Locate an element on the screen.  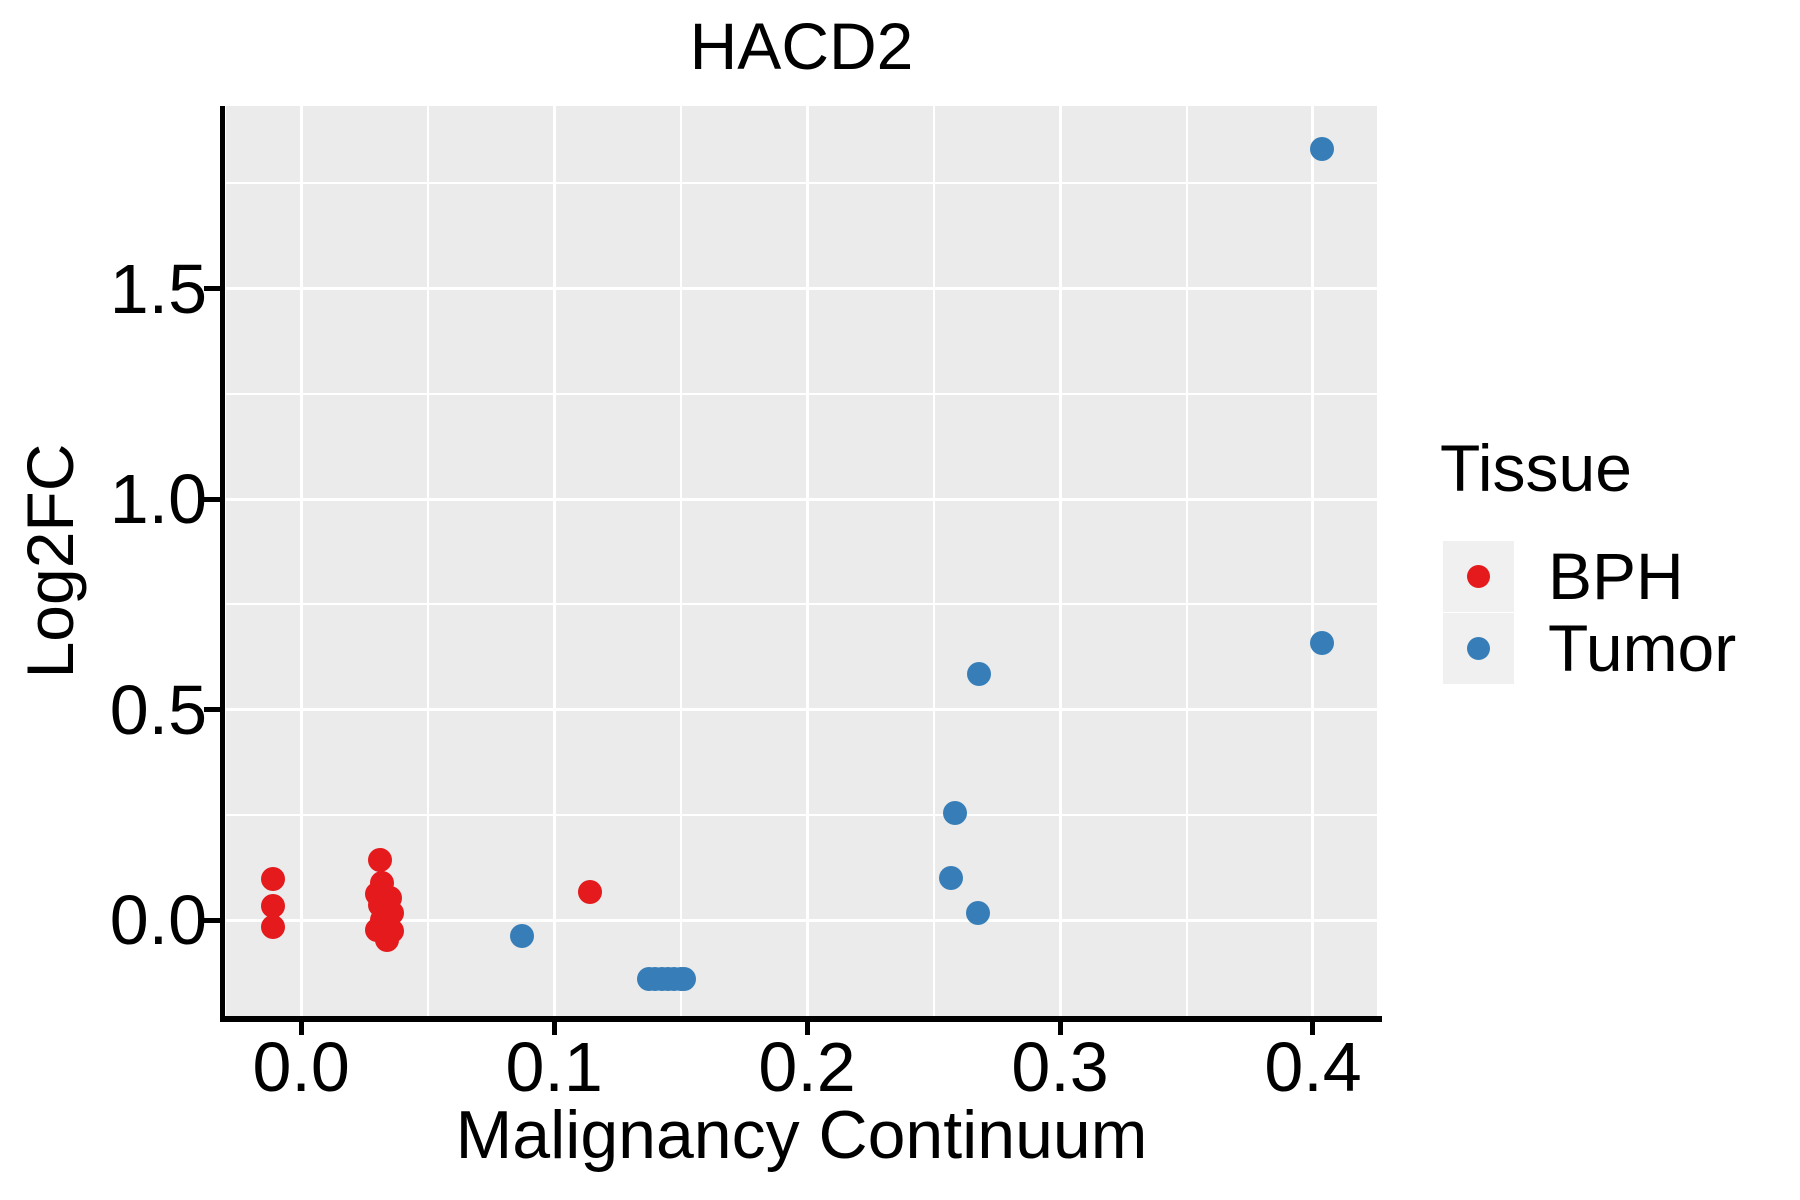
x-tick-label: 0.1 is located at coordinates (554, 1067).